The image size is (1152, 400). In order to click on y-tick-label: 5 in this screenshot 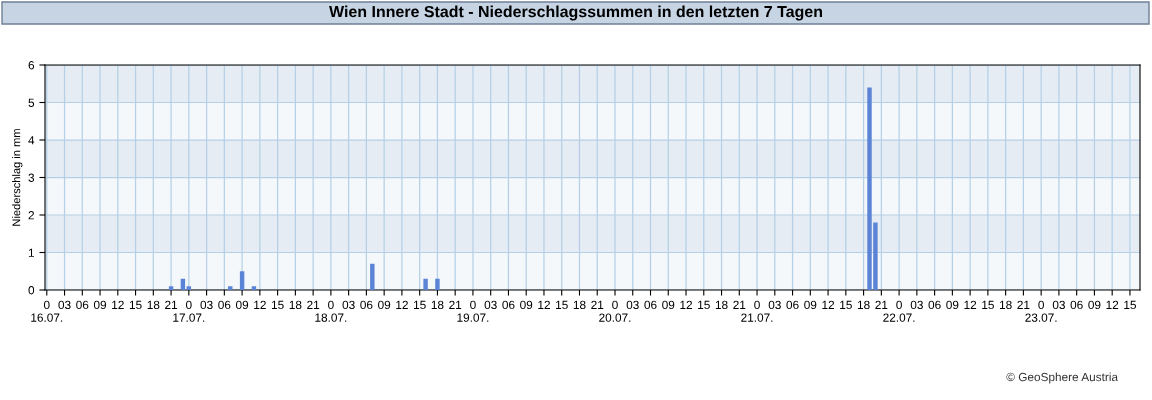, I will do `click(31, 102)`.